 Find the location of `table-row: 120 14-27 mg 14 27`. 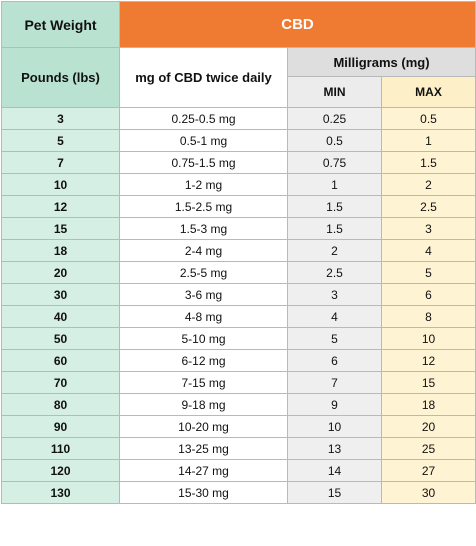

table-row: 120 14-27 mg 14 27 is located at coordinates (238, 470).